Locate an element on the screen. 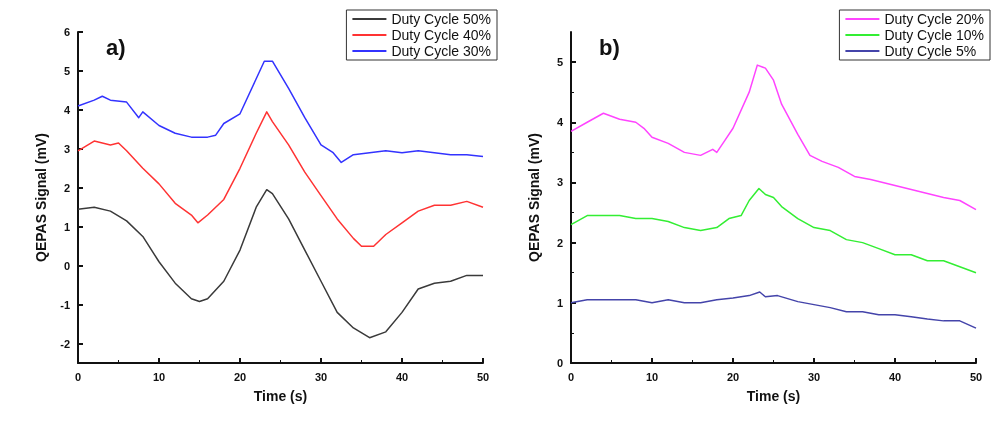  legend-label: Duty Cycle 40% is located at coordinates (441, 35).